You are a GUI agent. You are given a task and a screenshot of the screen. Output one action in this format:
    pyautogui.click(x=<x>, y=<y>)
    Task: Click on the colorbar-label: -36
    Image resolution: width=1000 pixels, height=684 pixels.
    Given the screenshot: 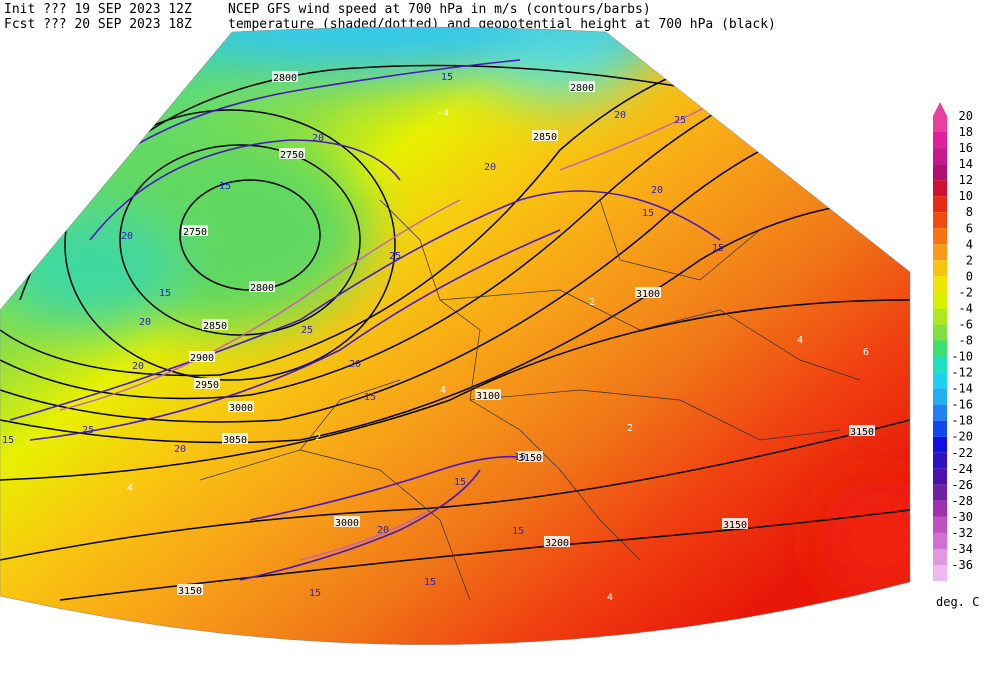 What is the action you would take?
    pyautogui.click(x=962, y=565)
    